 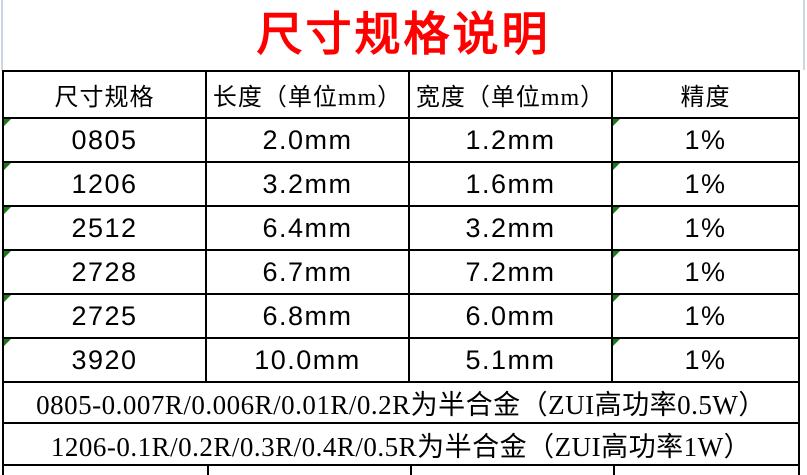 I want to click on cell-precision-row3: 1%, so click(x=705, y=229).